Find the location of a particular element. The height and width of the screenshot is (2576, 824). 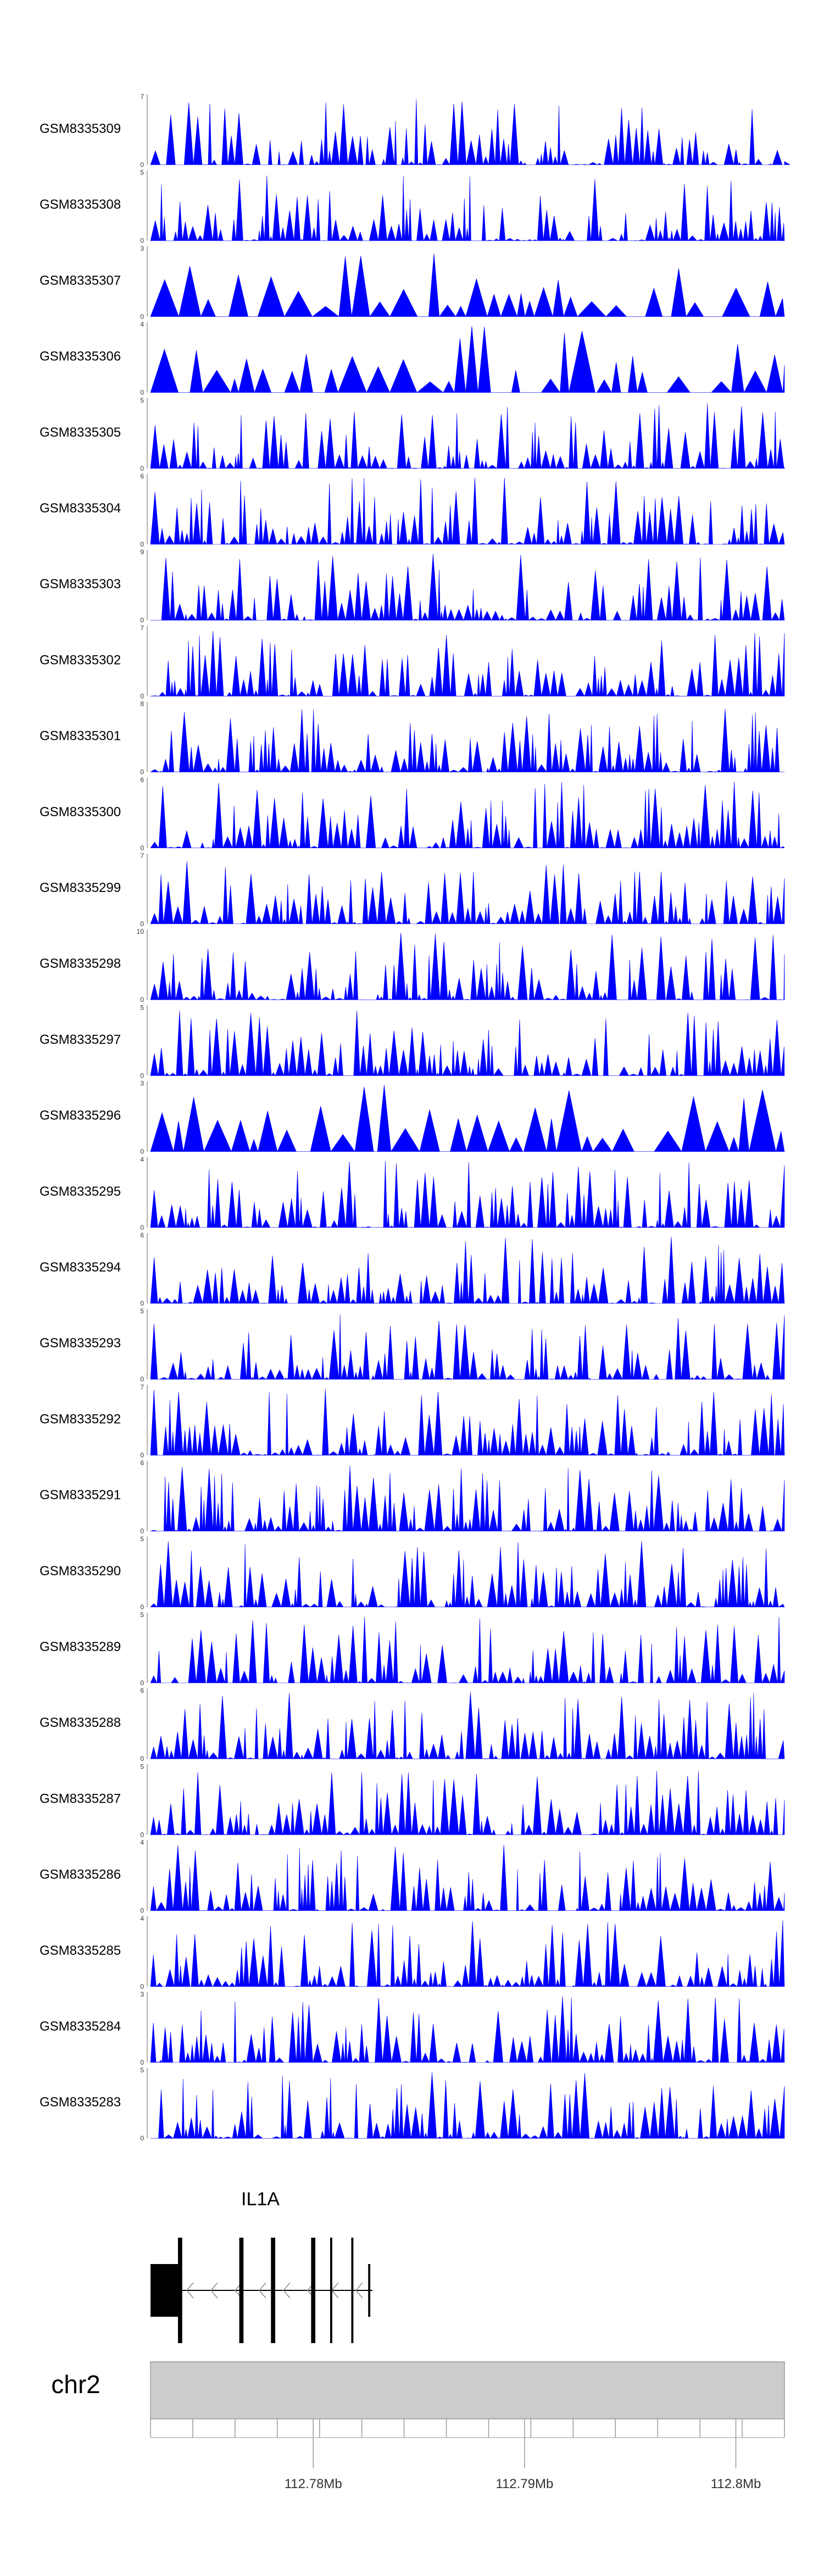

track-GSM8335300: GSM8335300 6 0 is located at coordinates (412, 814).